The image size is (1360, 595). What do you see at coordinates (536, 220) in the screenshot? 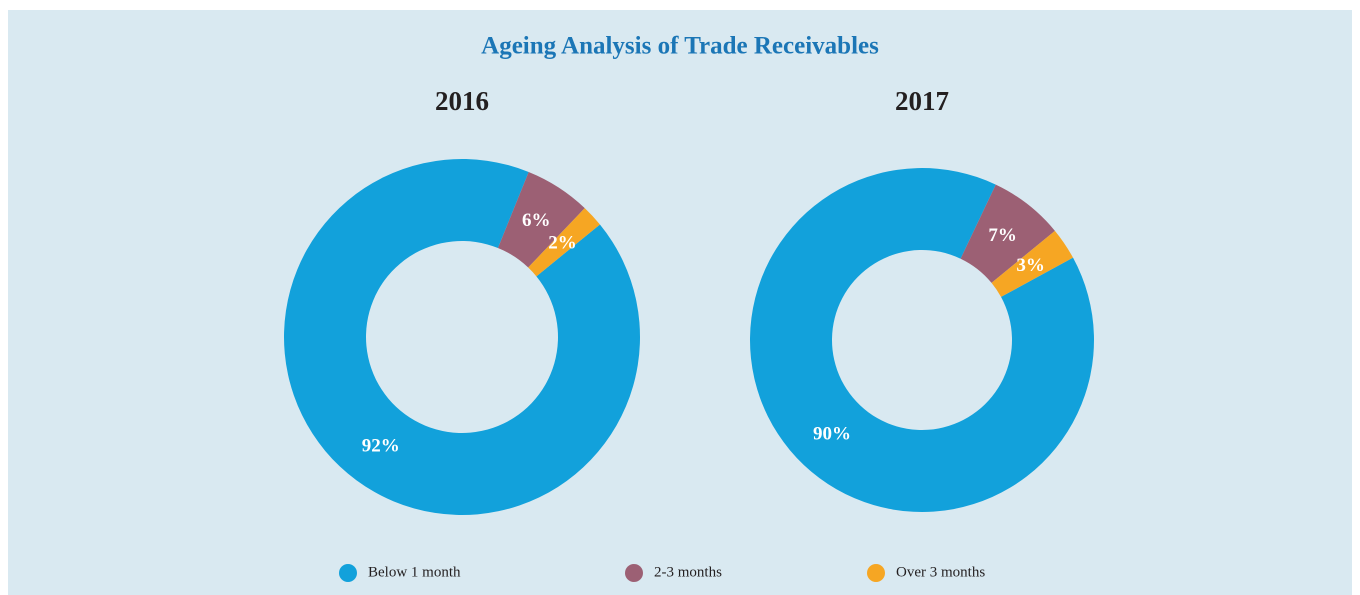
I see `data-label: 6%` at bounding box center [536, 220].